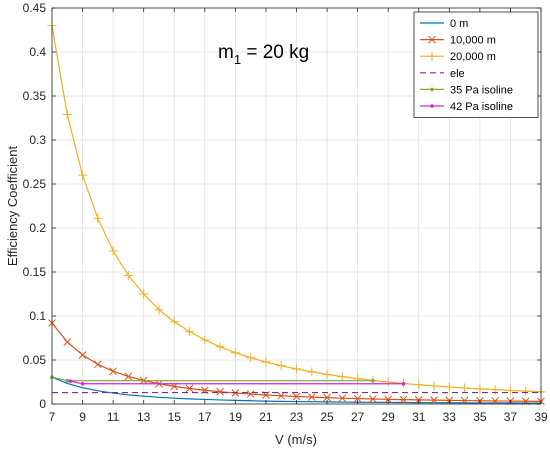 This screenshot has height=452, width=550. Describe the element at coordinates (144, 417) in the screenshot. I see `x-tick-label: 13` at that location.